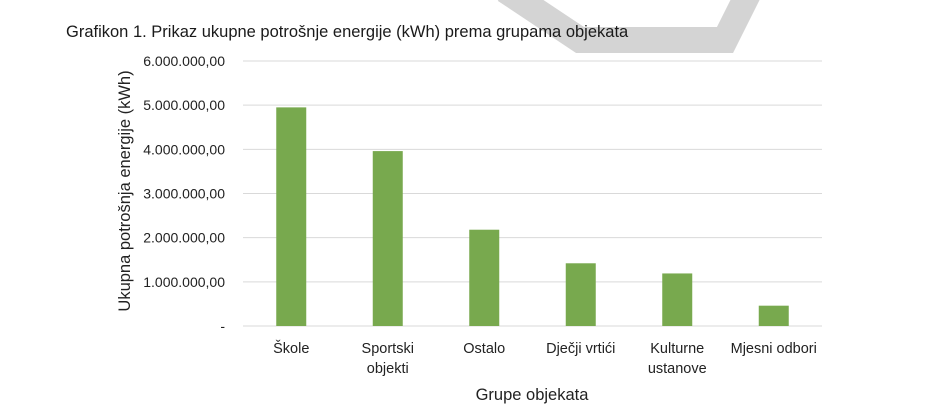  I want to click on y-tick-label: 3.000.000,00, so click(184, 194).